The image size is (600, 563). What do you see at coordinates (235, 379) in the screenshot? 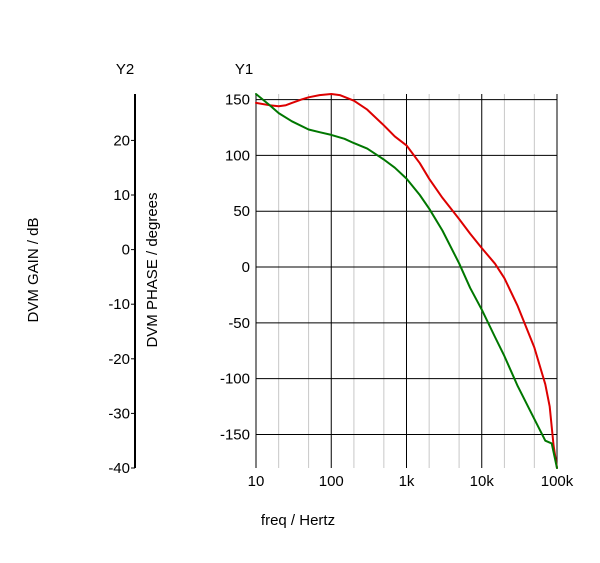
I see `y1-tick-label: -100` at bounding box center [235, 379].